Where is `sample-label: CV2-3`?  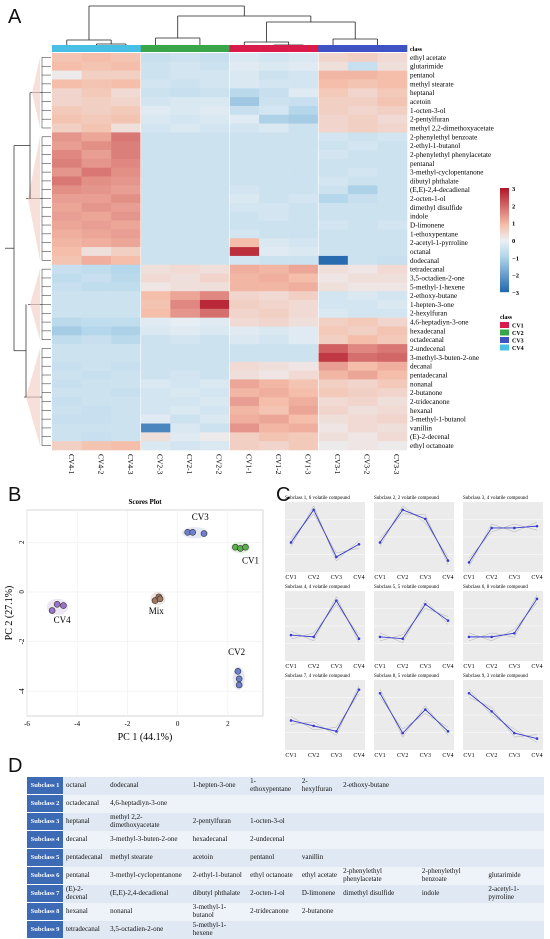
sample-label: CV2-3 is located at coordinates (160, 464).